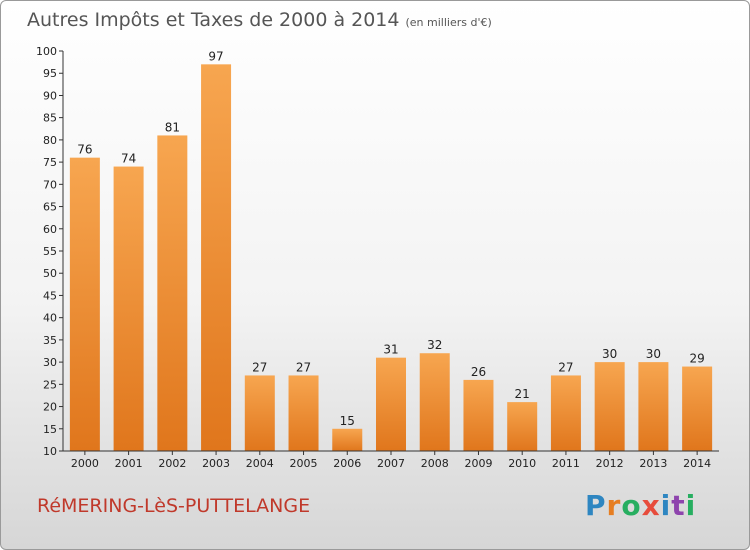  Describe the element at coordinates (85, 463) in the screenshot. I see `x-tick-label: 2000` at that location.